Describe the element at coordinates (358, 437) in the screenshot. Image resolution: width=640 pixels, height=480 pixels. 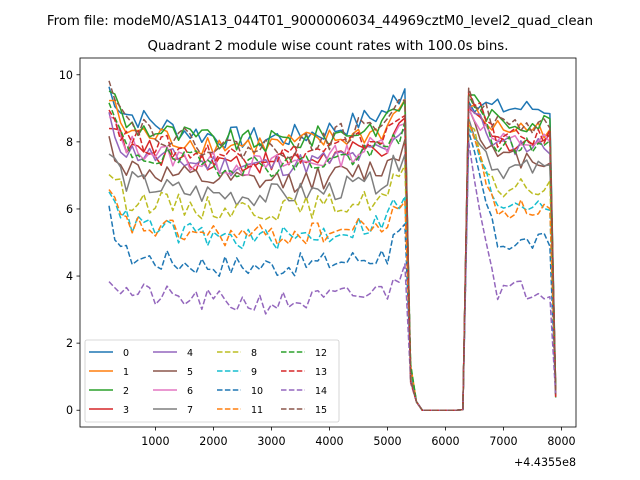
I see `x-axis-ticks: 1000 2000 3000 4000 5000 6000 7000 8000` at that location.